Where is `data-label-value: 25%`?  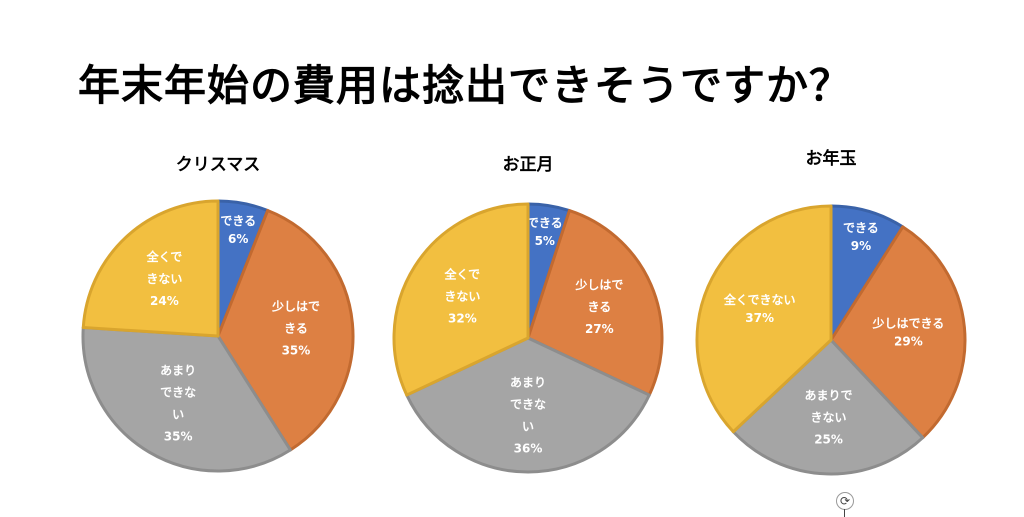
data-label-value: 25% is located at coordinates (828, 440).